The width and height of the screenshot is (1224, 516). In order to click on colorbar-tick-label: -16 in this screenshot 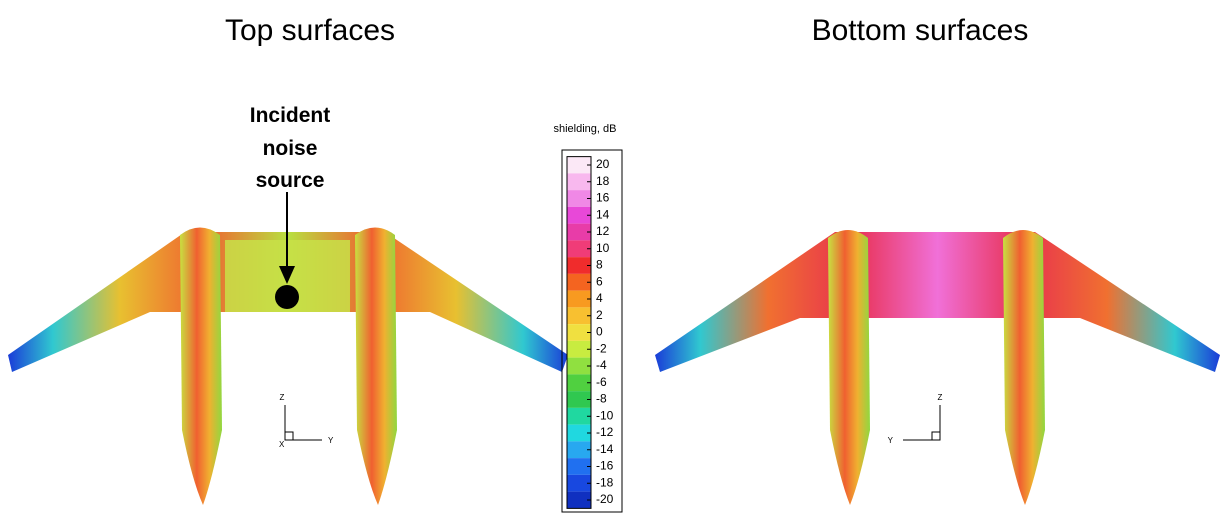, I will do `click(605, 466)`.